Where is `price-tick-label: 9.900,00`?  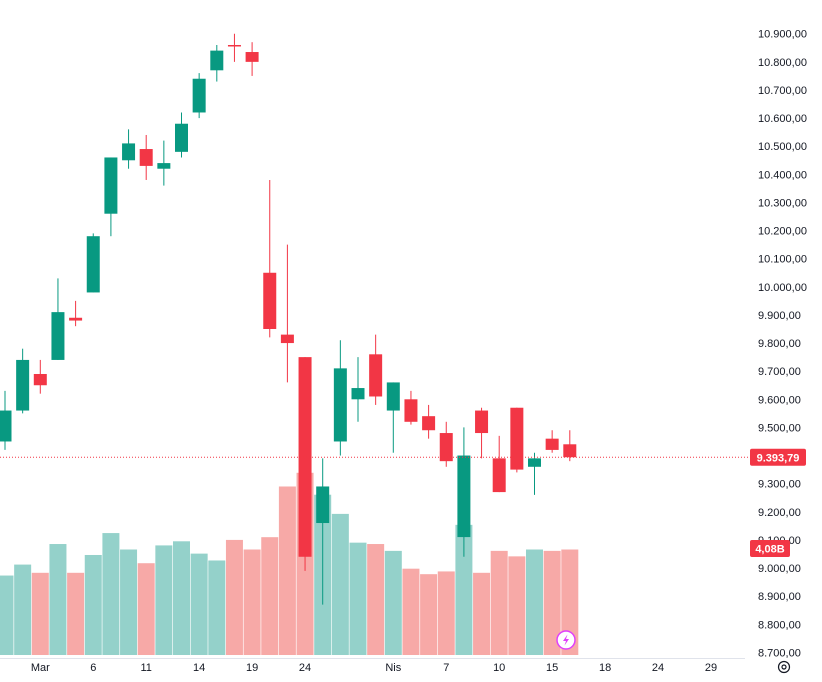 price-tick-label: 9.900,00 is located at coordinates (779, 316).